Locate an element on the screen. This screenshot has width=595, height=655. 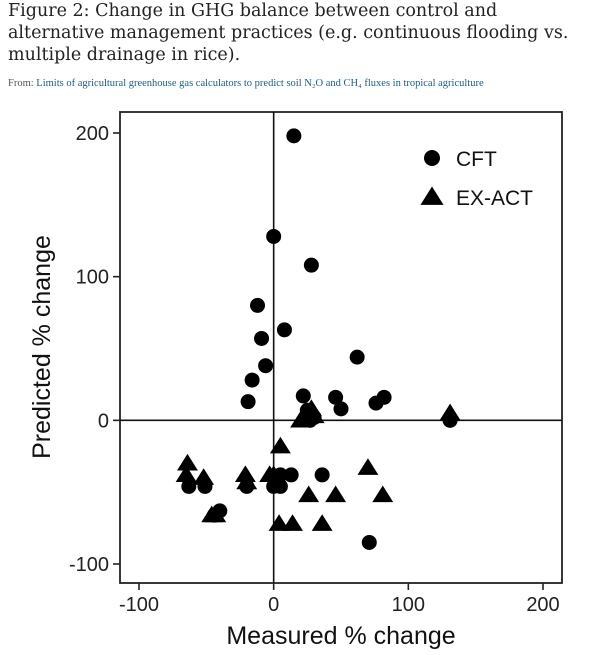
legend-marker-cft is located at coordinates (432, 158).